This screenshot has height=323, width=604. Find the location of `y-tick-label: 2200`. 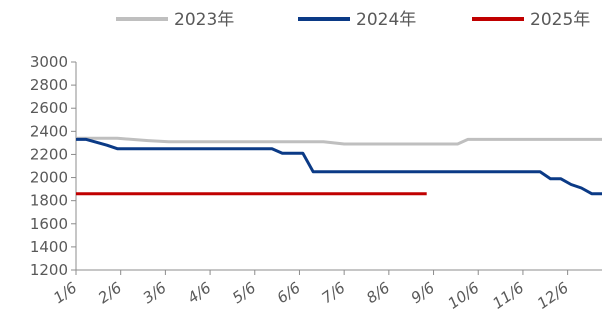

y-tick-label: 2200 is located at coordinates (49, 154).